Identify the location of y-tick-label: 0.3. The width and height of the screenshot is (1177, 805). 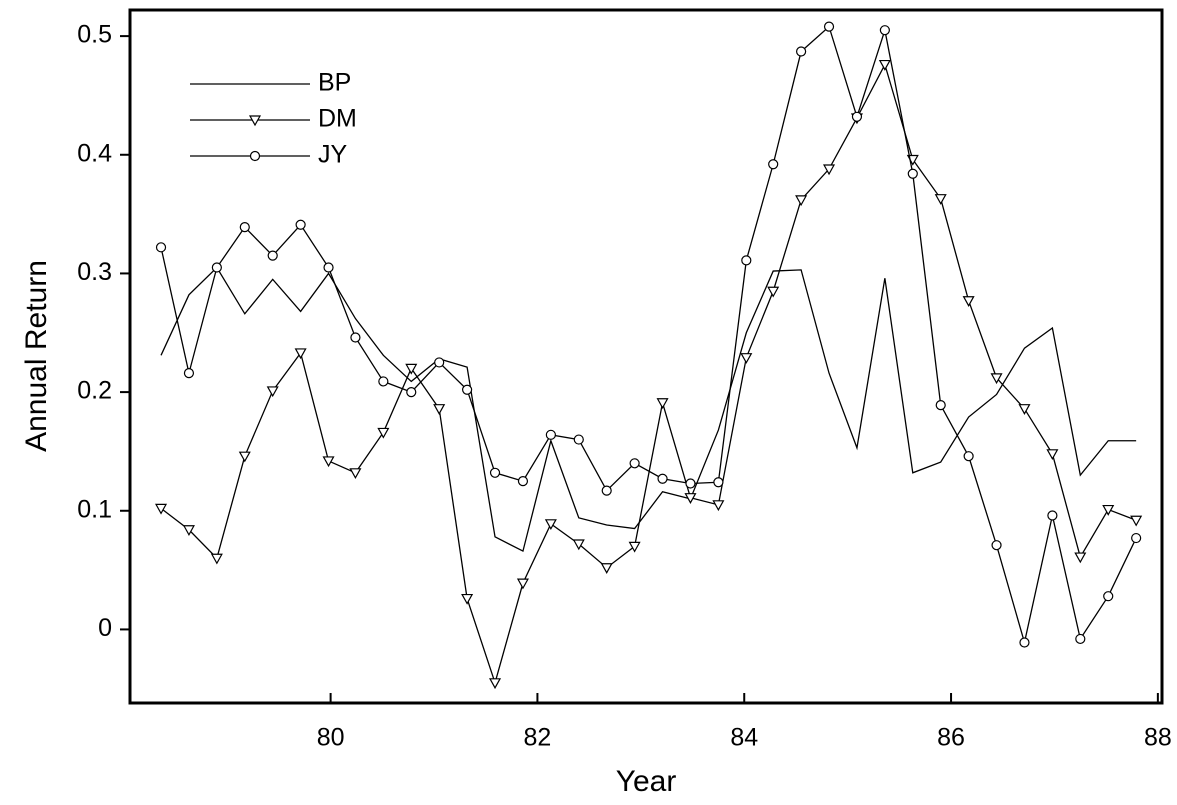
(94, 272).